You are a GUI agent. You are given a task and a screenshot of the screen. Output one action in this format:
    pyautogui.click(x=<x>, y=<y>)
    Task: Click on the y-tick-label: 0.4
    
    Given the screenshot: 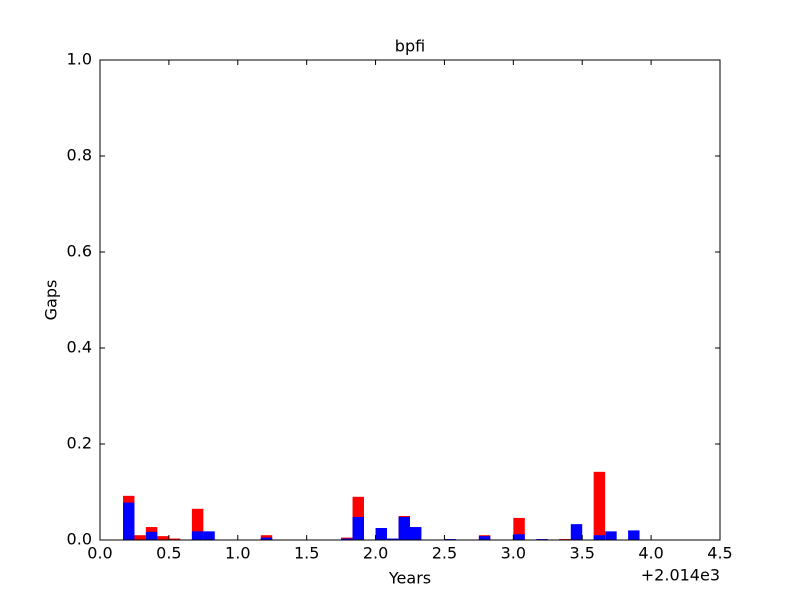 What is the action you would take?
    pyautogui.click(x=79, y=347)
    